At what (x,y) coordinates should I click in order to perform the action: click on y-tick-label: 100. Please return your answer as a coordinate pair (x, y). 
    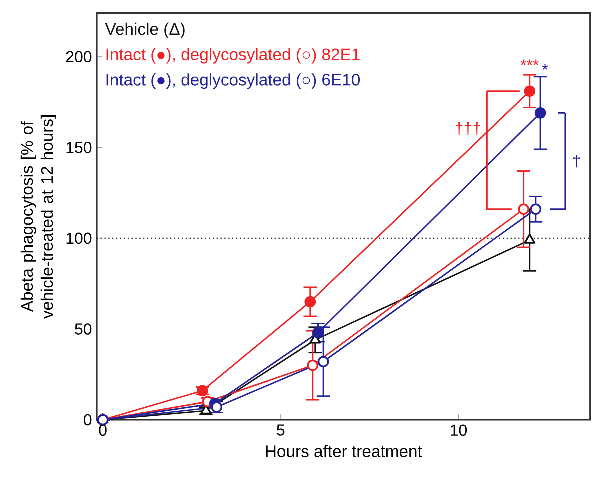
    Looking at the image, I should click on (79, 238).